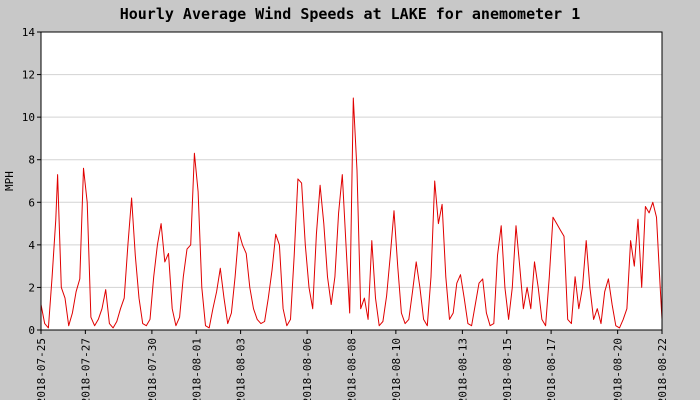 The image size is (700, 400). What do you see at coordinates (196, 369) in the screenshot?
I see `x-tick-label: 2018-08-01` at bounding box center [196, 369].